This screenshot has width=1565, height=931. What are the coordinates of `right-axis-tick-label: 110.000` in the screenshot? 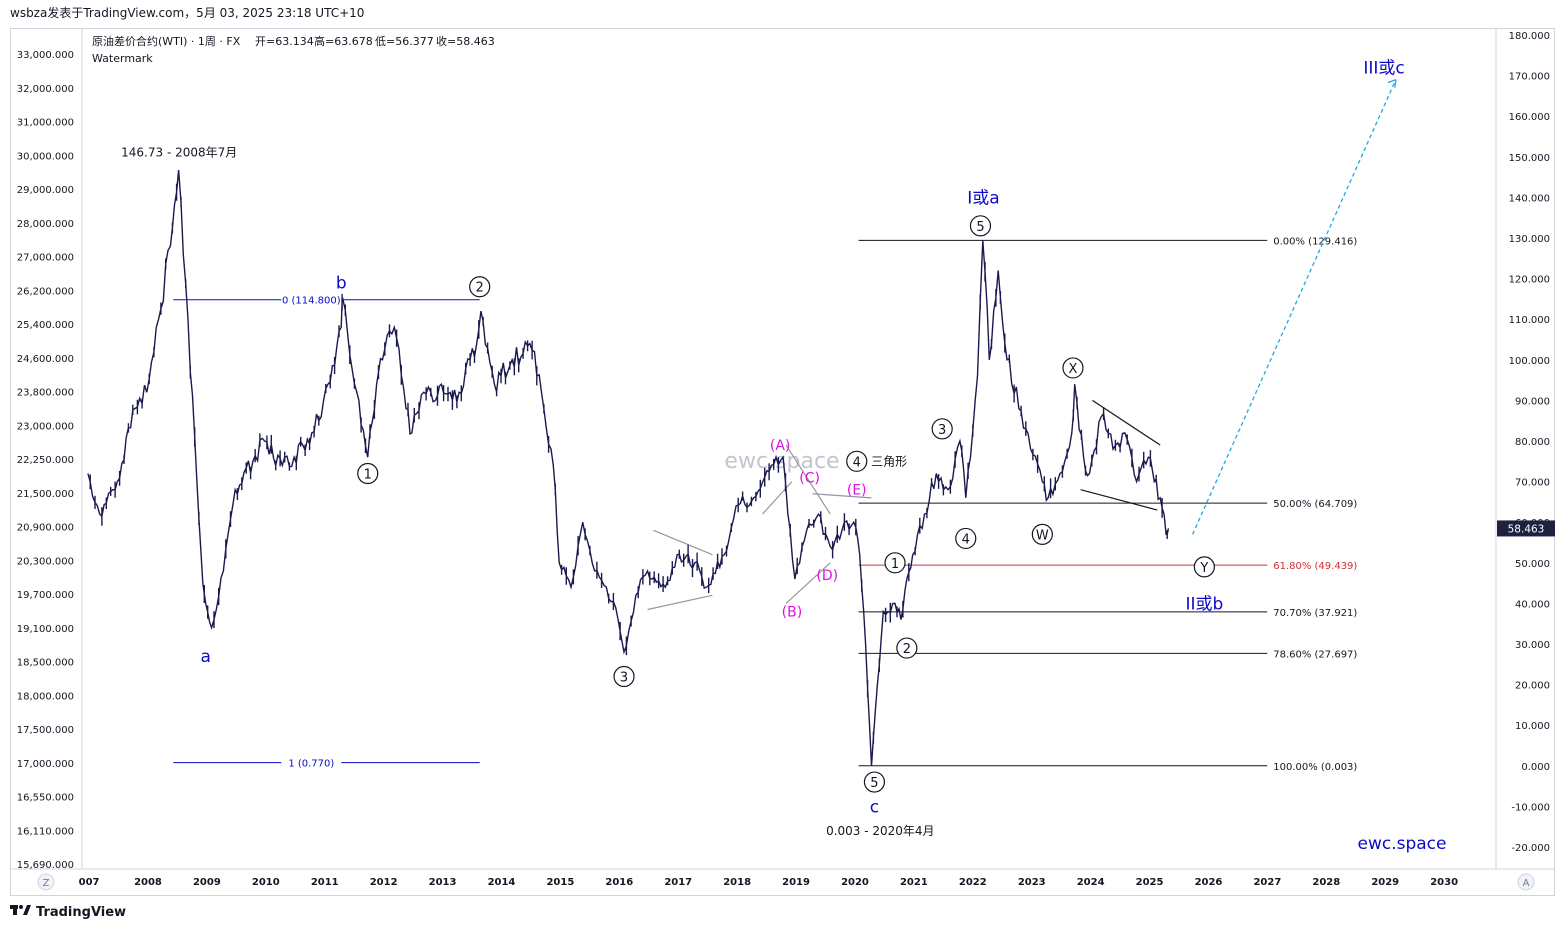 It's located at (1529, 320).